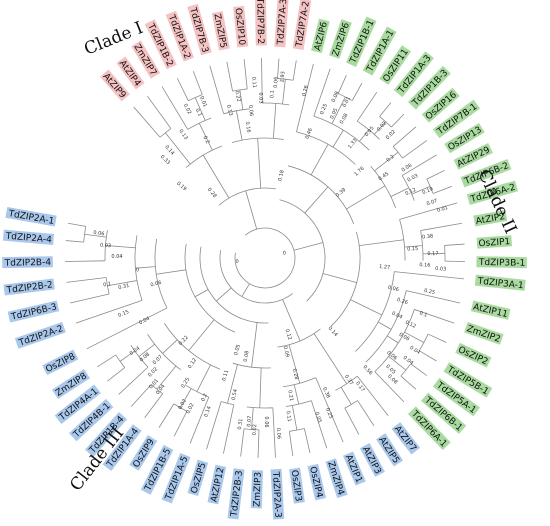  What do you see at coordinates (181, 187) in the screenshot?
I see `branch-length-label: 0.19` at bounding box center [181, 187].